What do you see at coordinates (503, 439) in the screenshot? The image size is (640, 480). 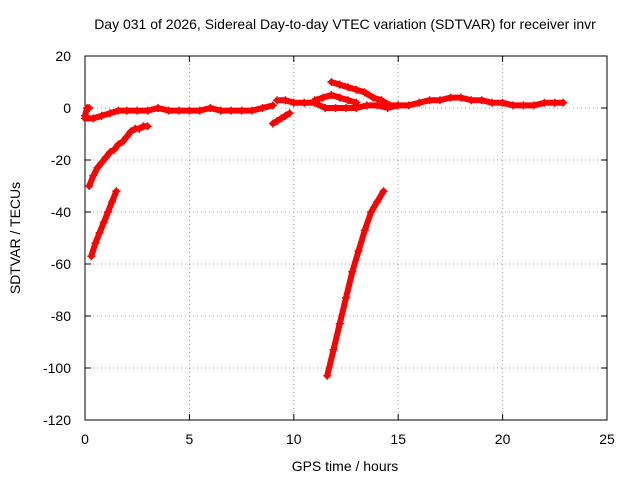 I see `x-tick-label: 20` at bounding box center [503, 439].